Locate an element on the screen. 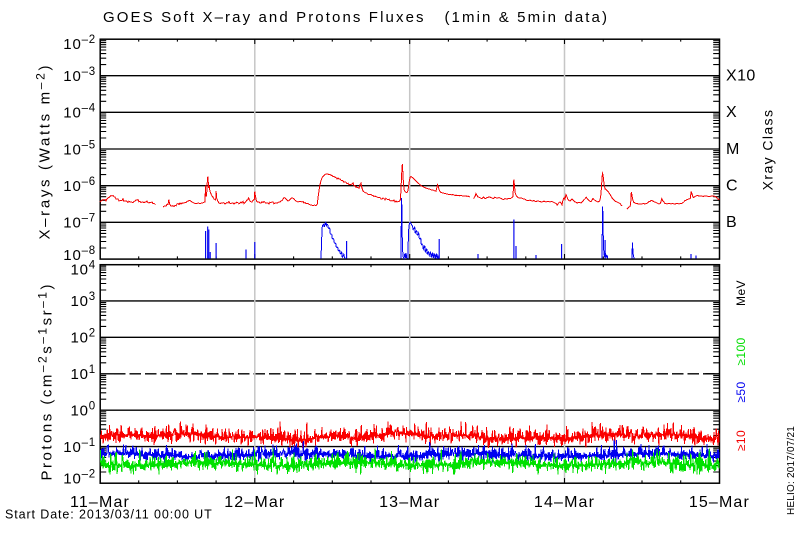 The width and height of the screenshot is (800, 535). svg-text: HELIO: 2017/07/21 is located at coordinates (791, 470).